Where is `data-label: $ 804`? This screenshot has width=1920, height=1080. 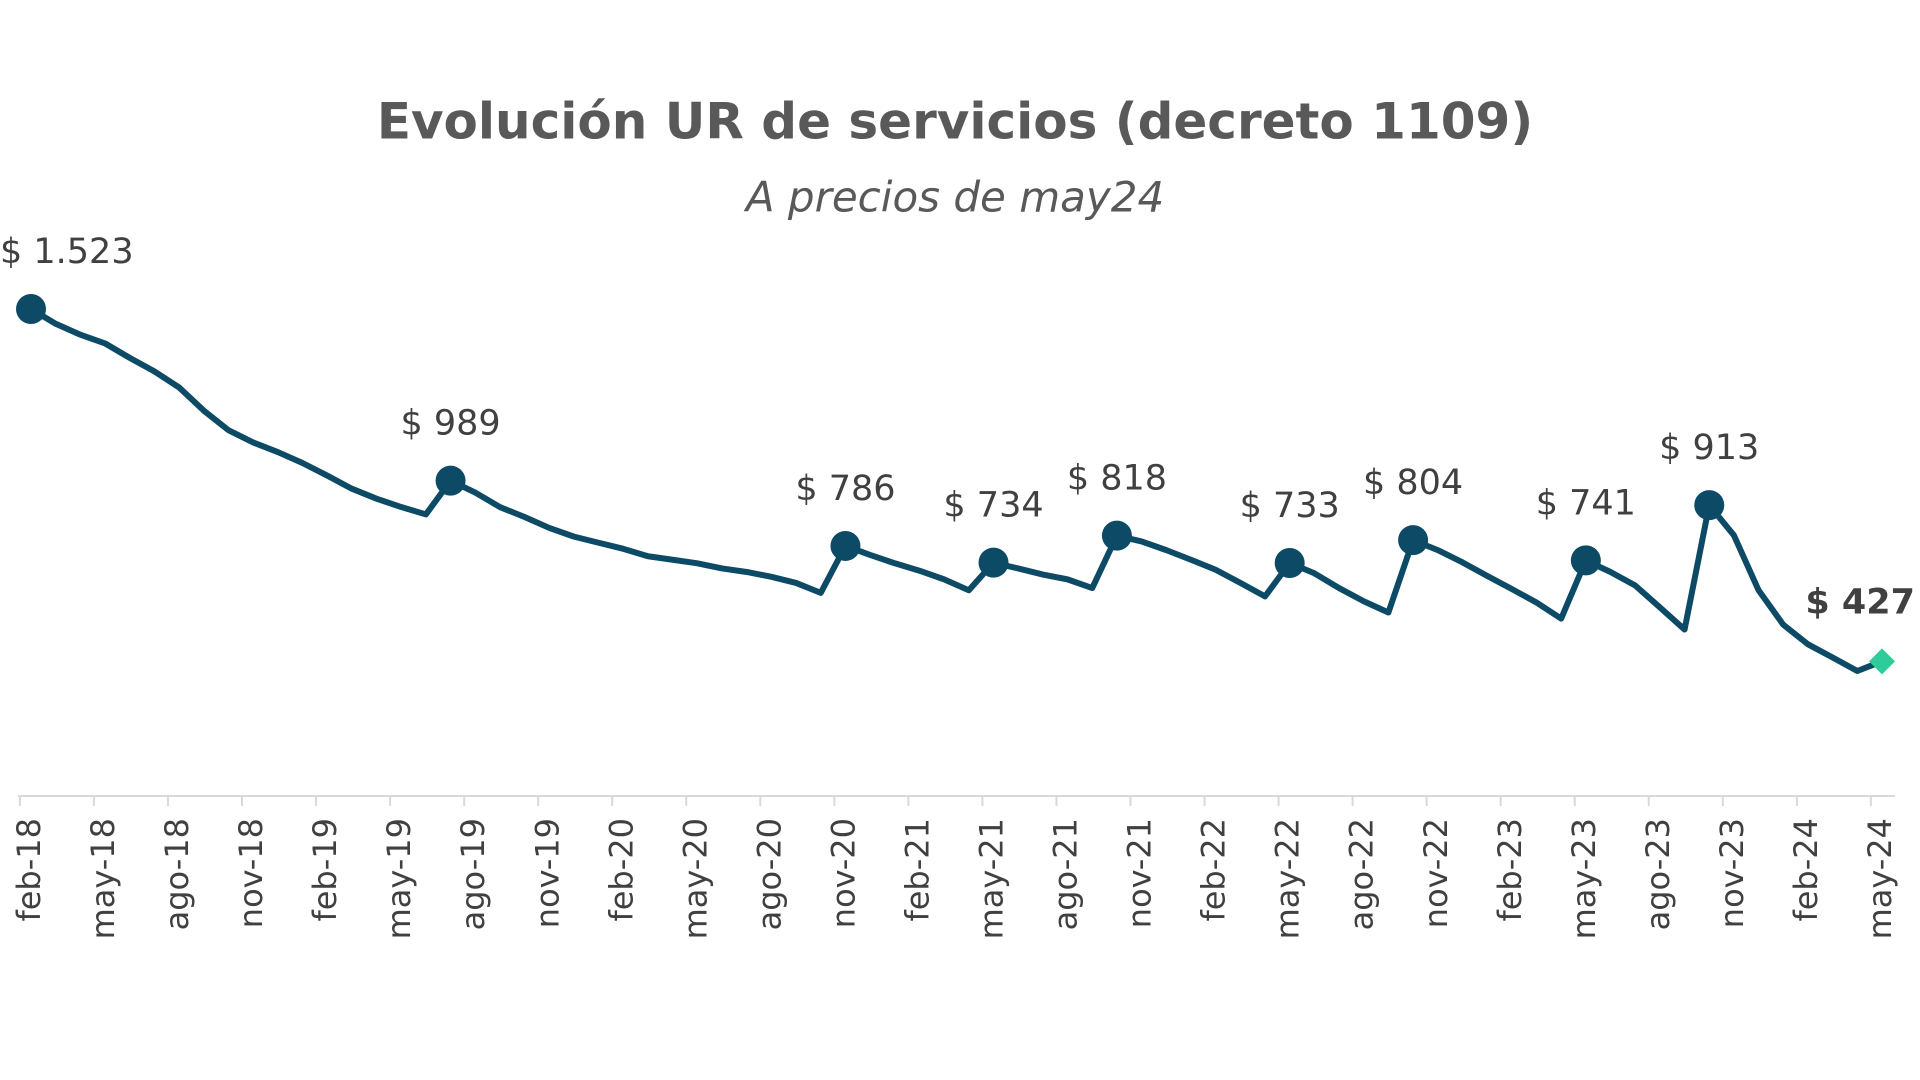
data-label: $ 804 is located at coordinates (1413, 483).